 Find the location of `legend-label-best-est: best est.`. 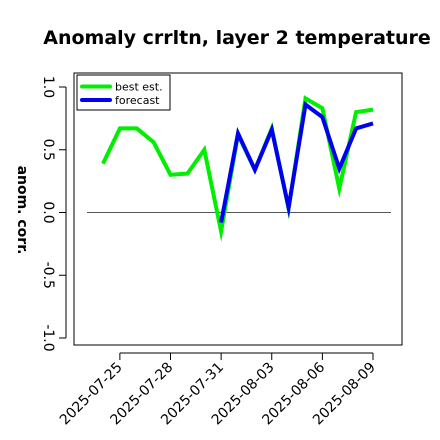

legend-label-best-est: best est. is located at coordinates (139, 87).